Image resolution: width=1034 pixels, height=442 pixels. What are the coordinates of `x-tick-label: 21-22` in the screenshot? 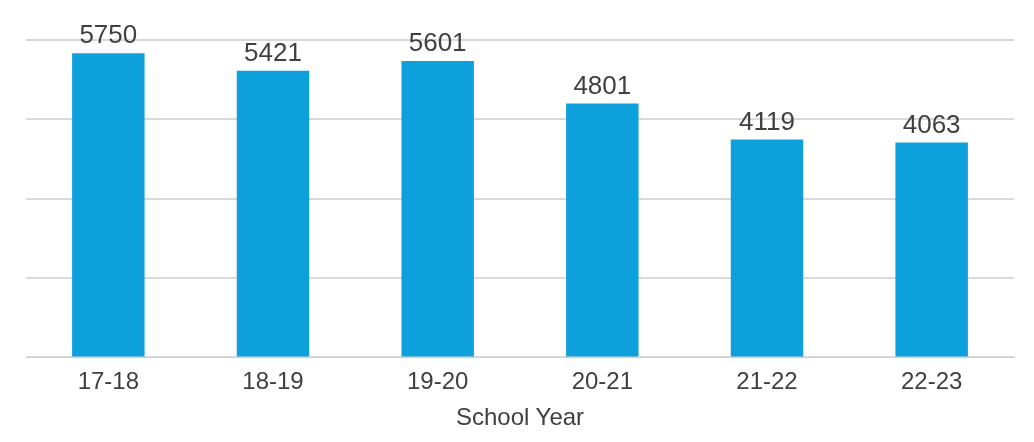 It's located at (767, 381).